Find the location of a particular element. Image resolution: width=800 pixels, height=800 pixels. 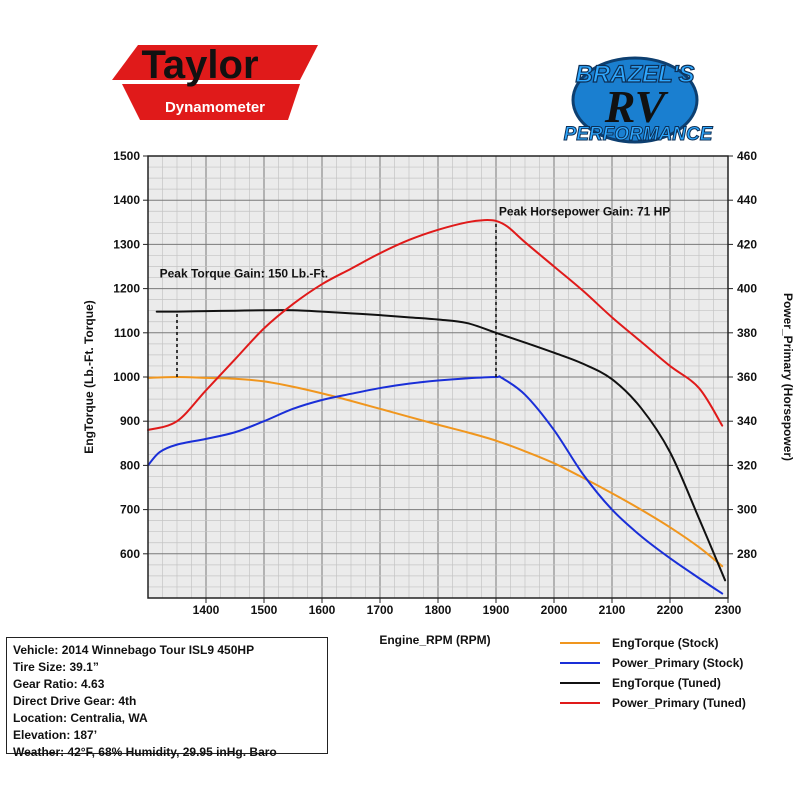

y2-tick-label: 420 is located at coordinates (747, 244).